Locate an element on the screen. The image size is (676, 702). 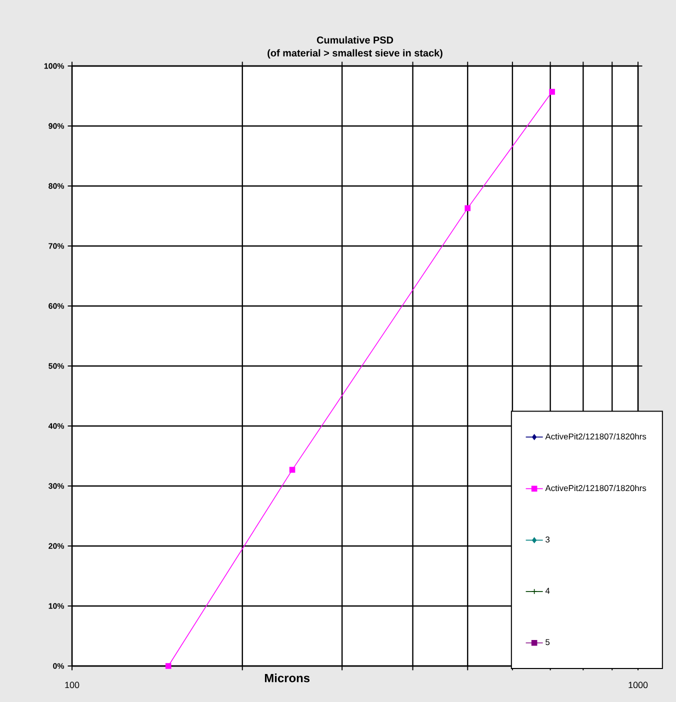
x-tick-label: 1000 is located at coordinates (638, 685).